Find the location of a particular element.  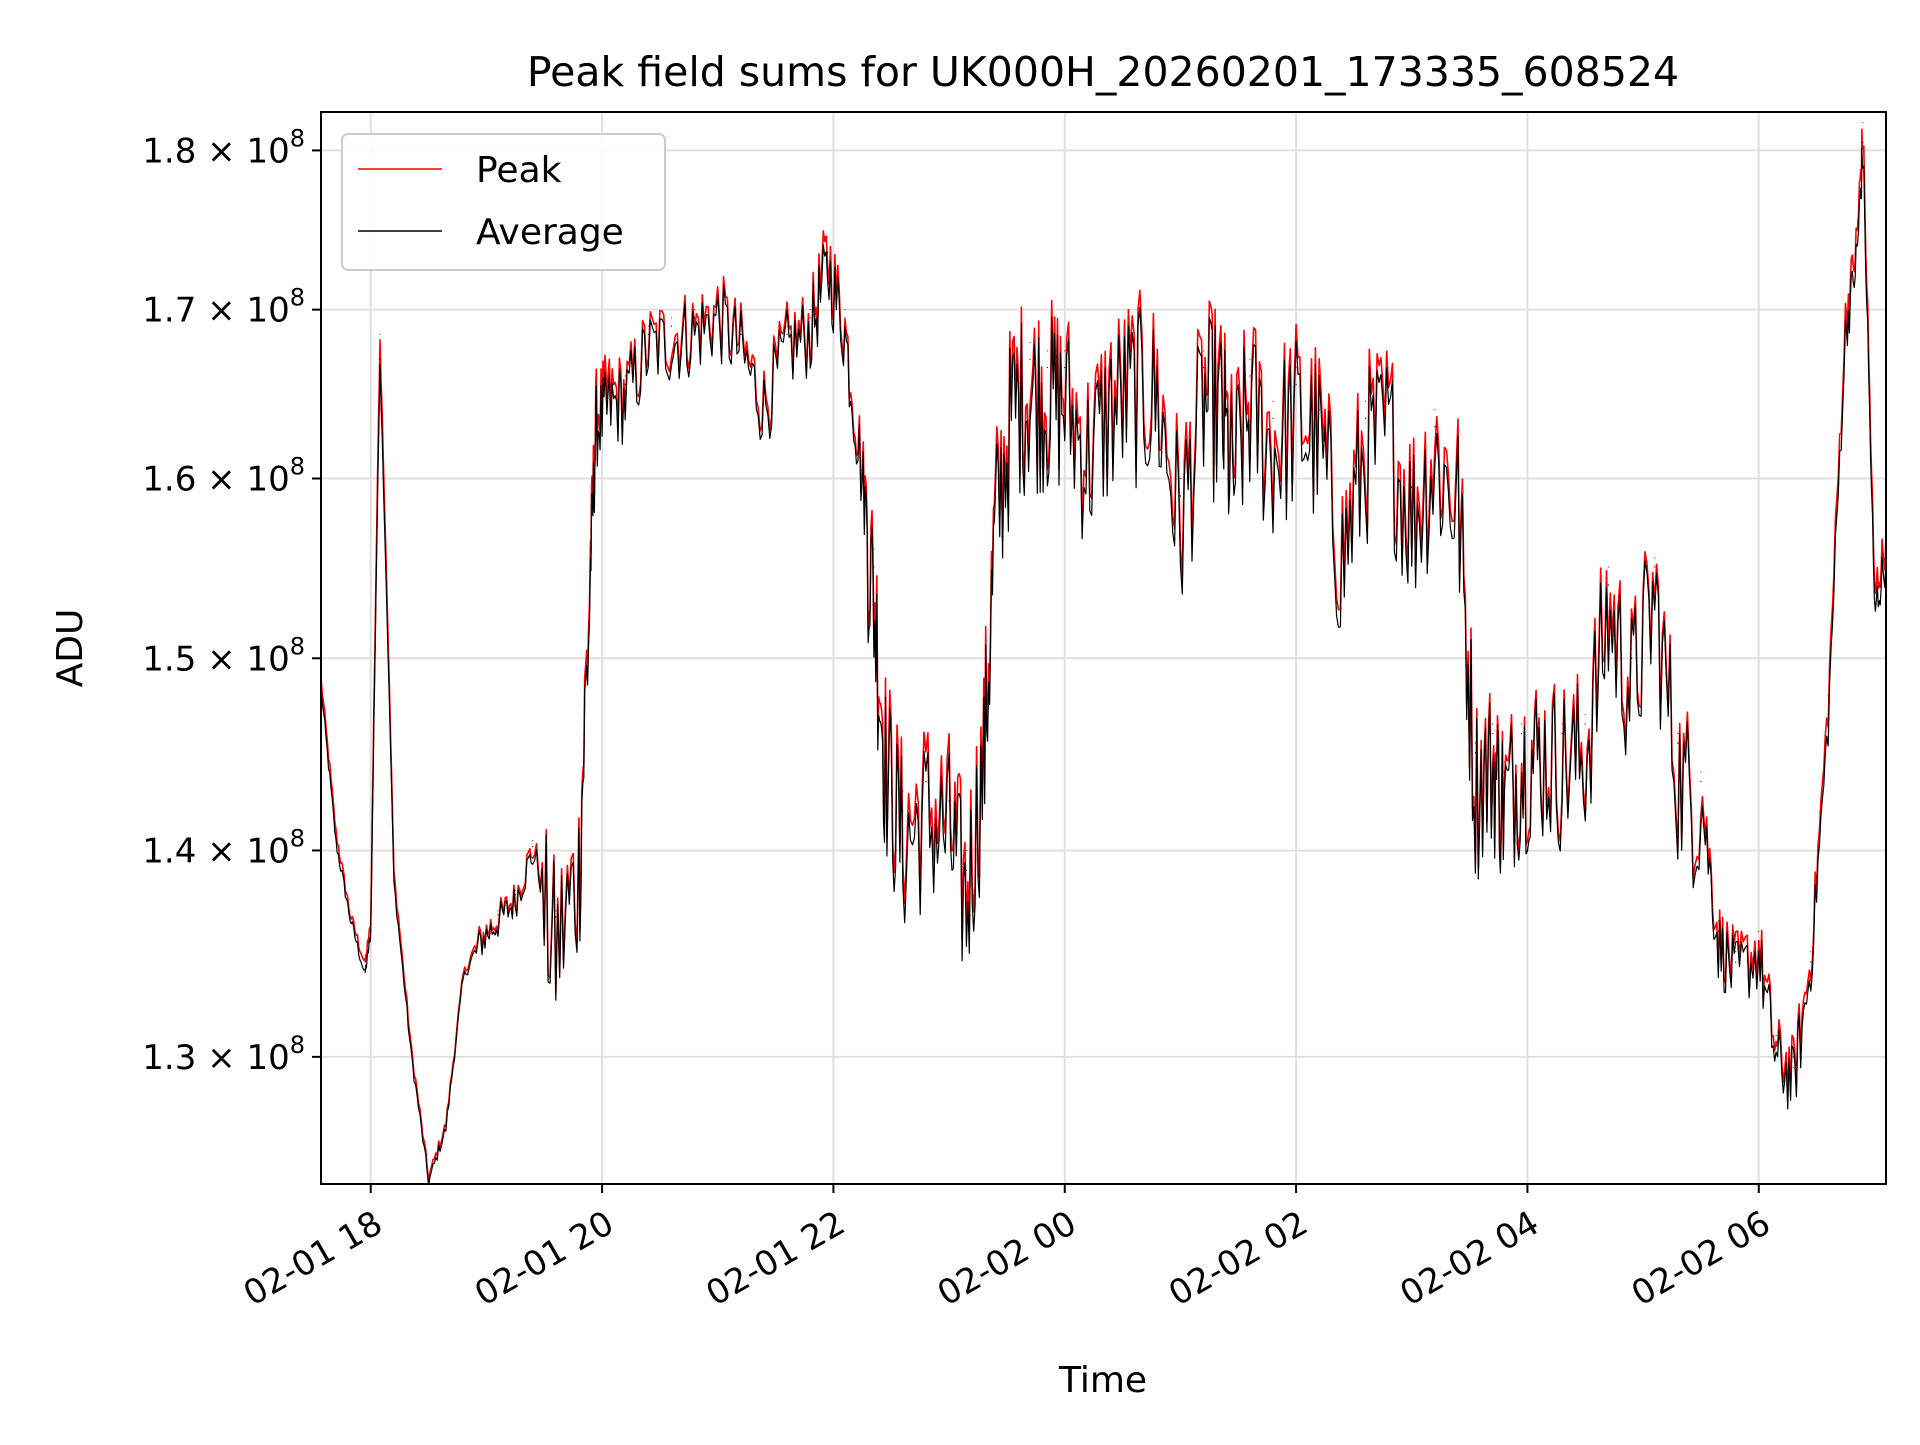

y-tick-label: 1.5 × 108 is located at coordinates (223, 655).